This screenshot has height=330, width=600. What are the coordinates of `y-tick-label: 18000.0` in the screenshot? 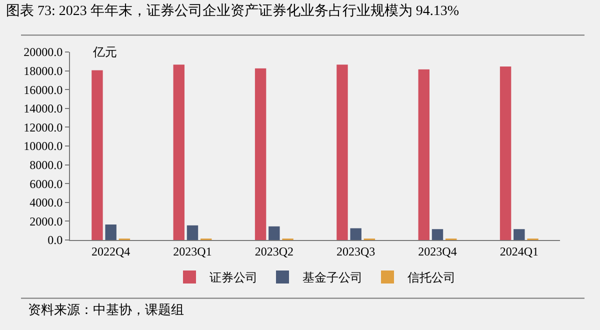 It's located at (43, 71).